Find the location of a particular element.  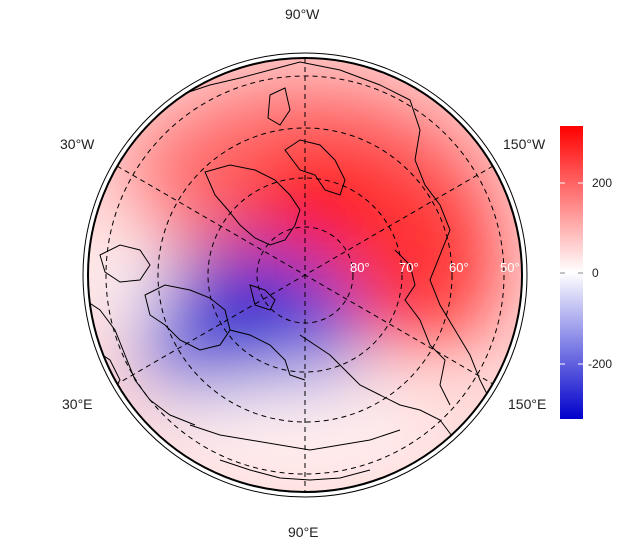

lon-label-90e: 90°E is located at coordinates (303, 532).